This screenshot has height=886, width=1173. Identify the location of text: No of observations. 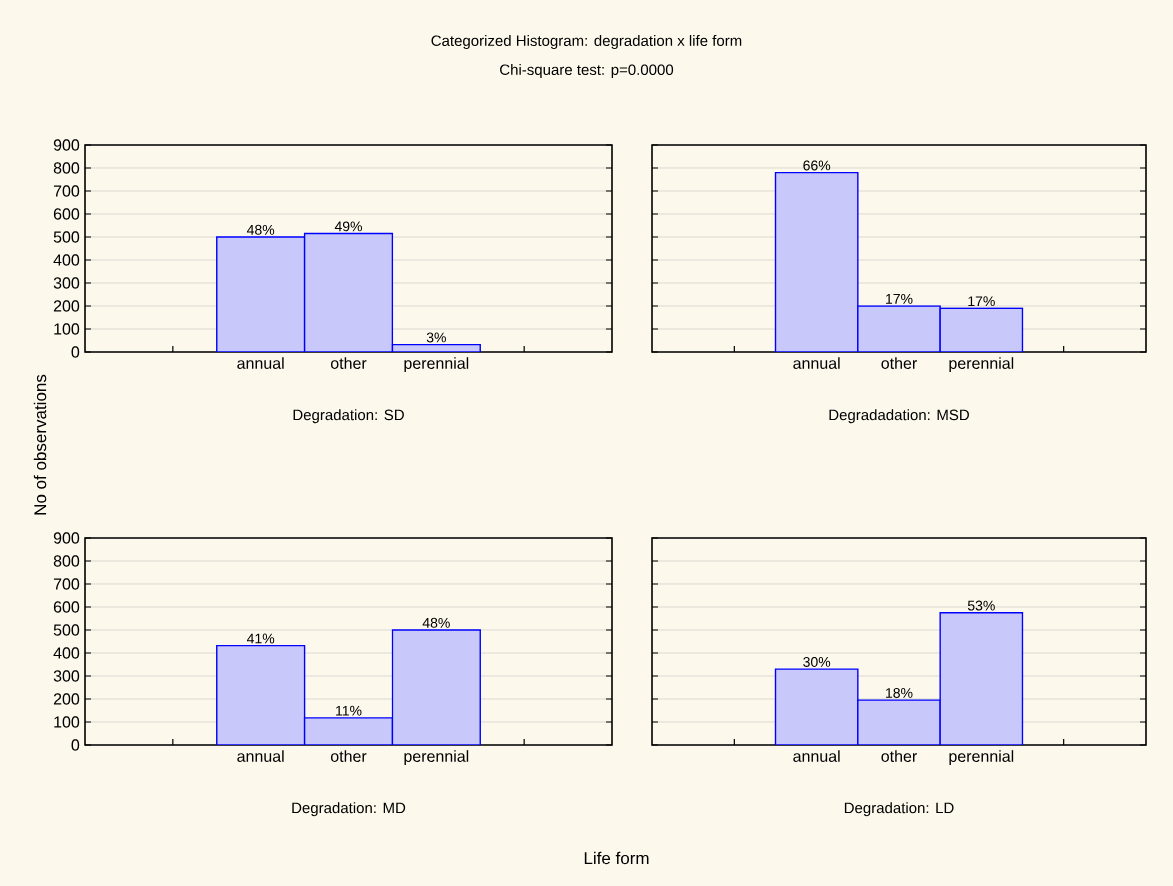
(40, 444).